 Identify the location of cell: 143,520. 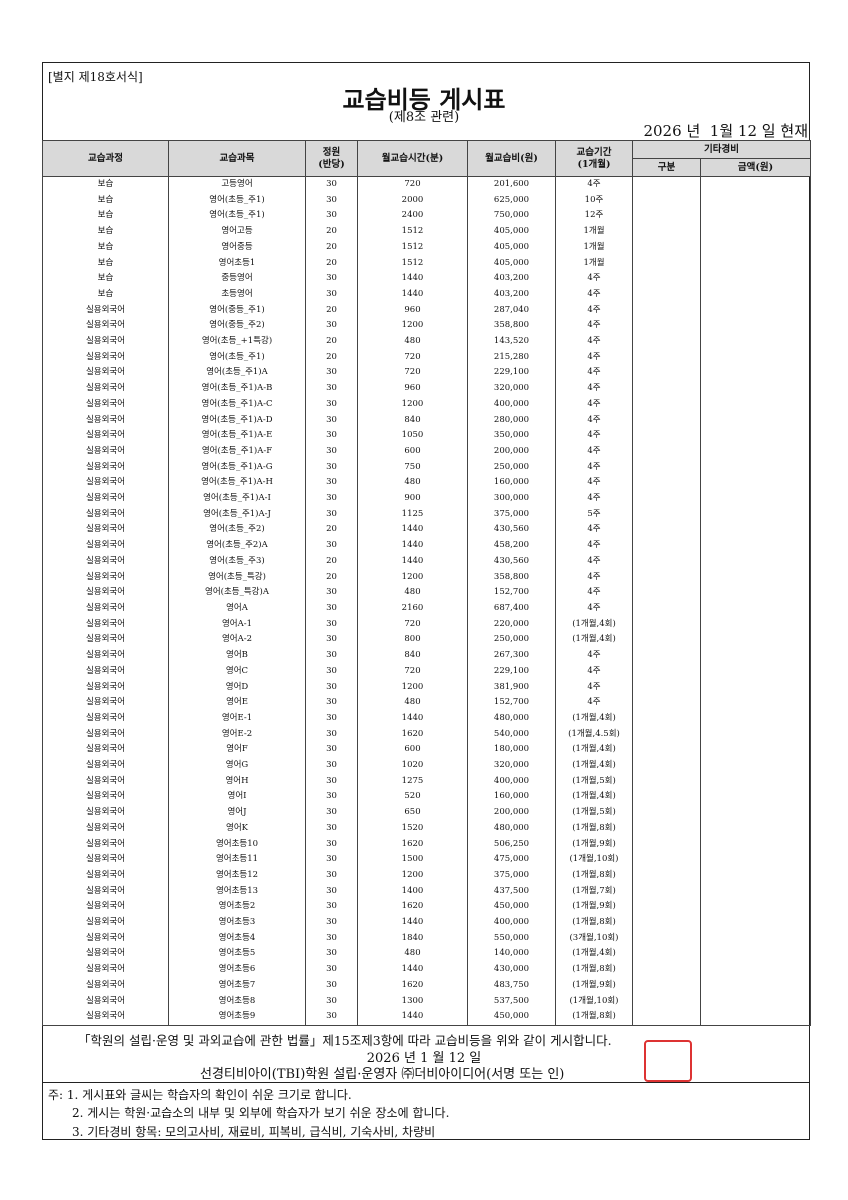
(511, 342).